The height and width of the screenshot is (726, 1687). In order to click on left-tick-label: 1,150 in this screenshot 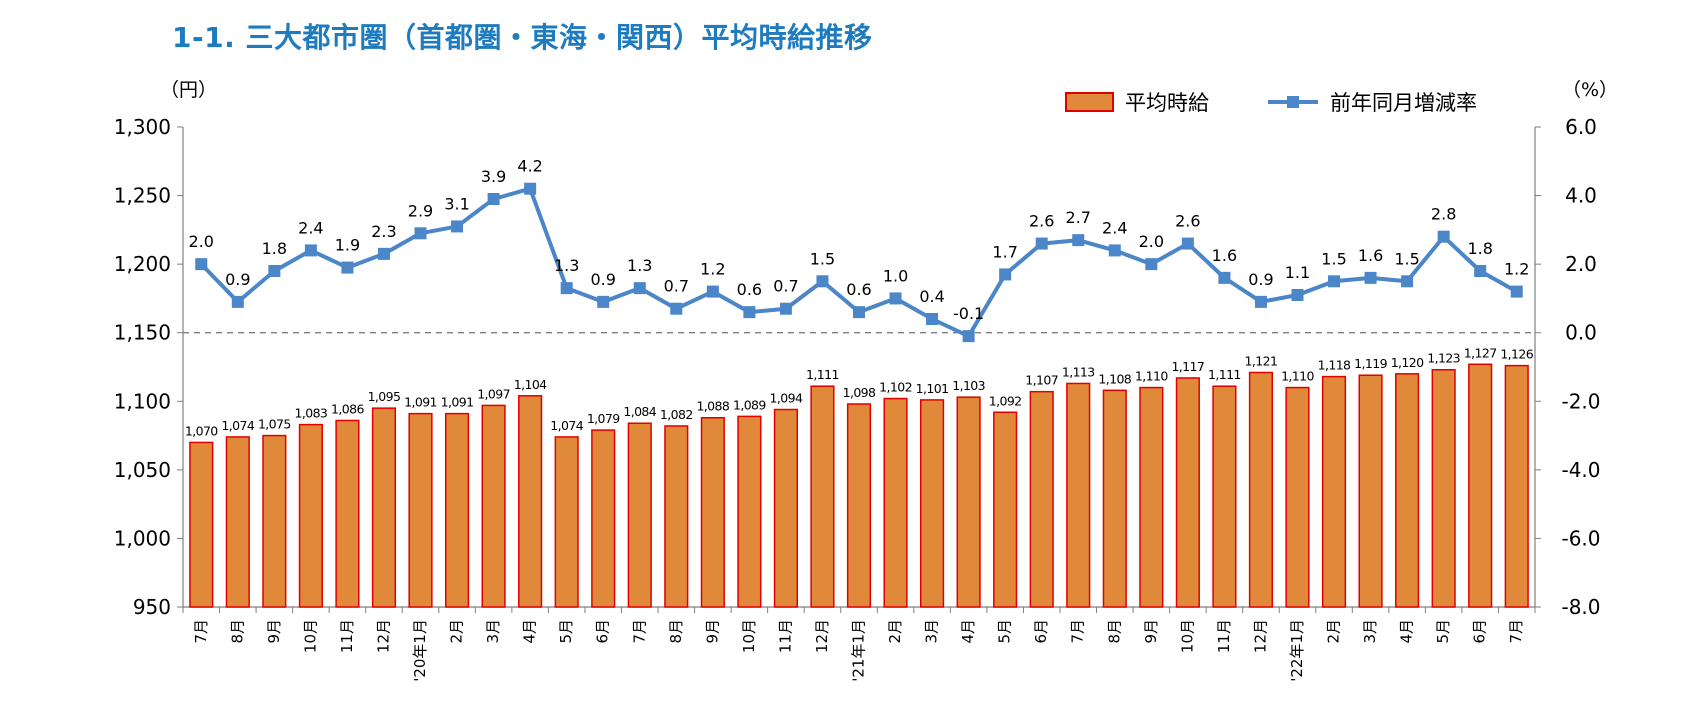, I will do `click(142, 333)`.